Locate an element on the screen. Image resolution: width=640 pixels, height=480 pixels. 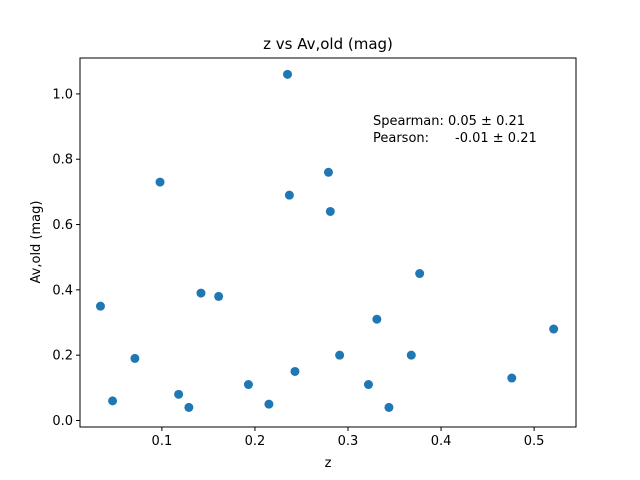
x-tick-label: 0.3 is located at coordinates (348, 441).